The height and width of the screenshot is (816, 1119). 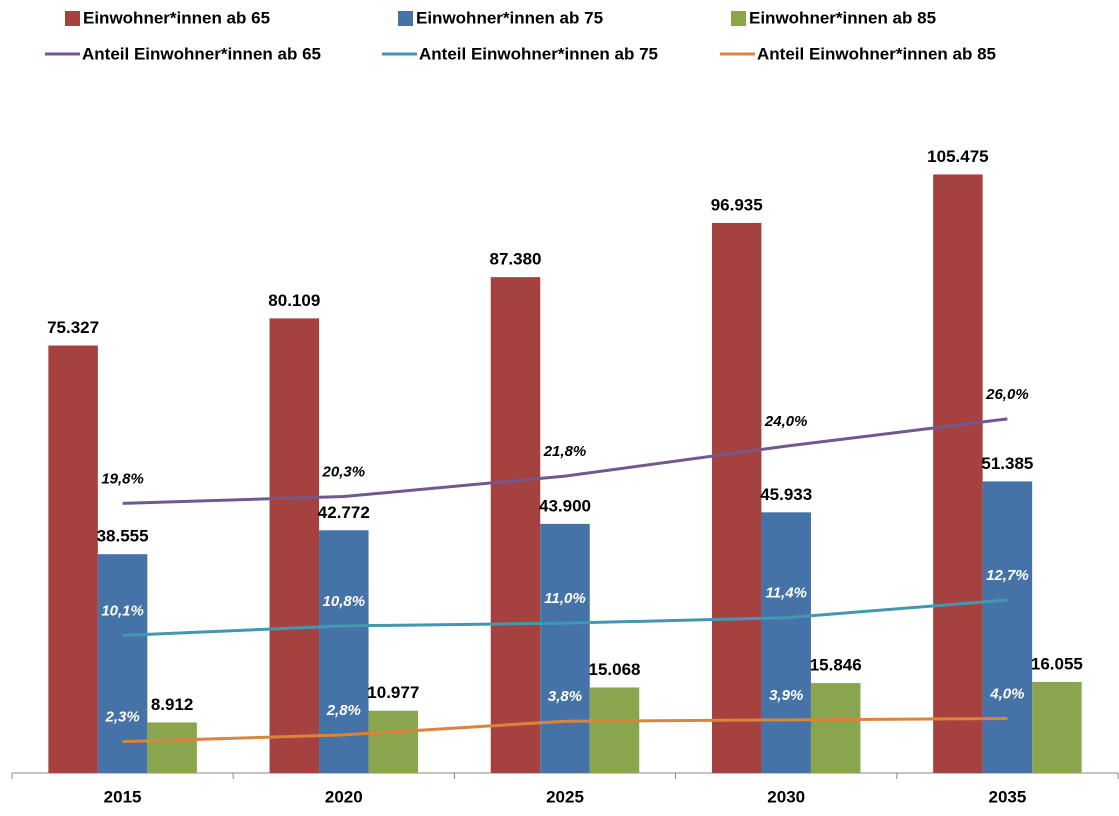 I want to click on line-value-label: 10,1%, so click(x=122, y=610).